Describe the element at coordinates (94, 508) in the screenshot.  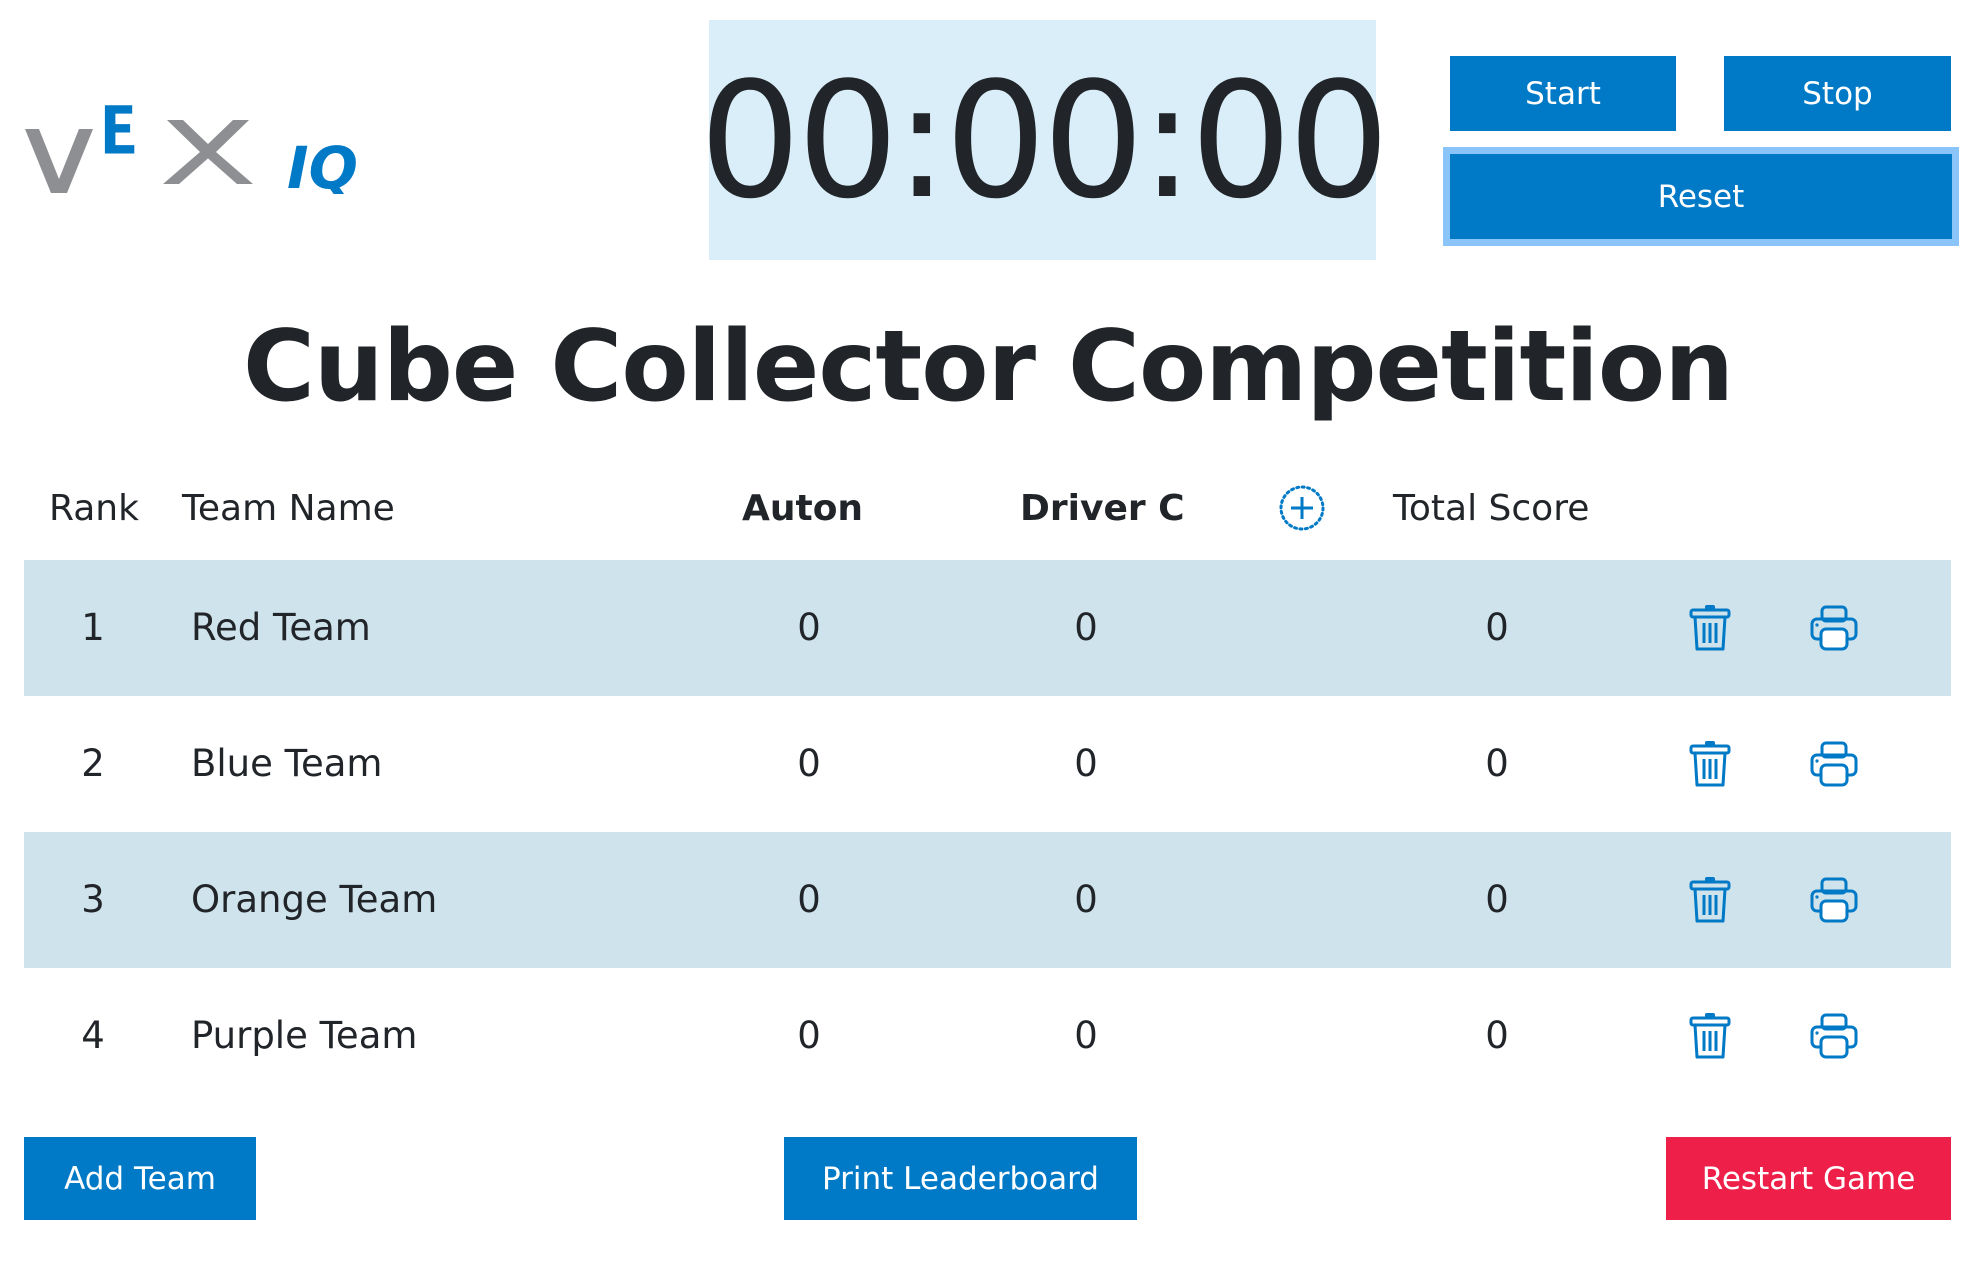
I see `header-rank: Rank` at that location.